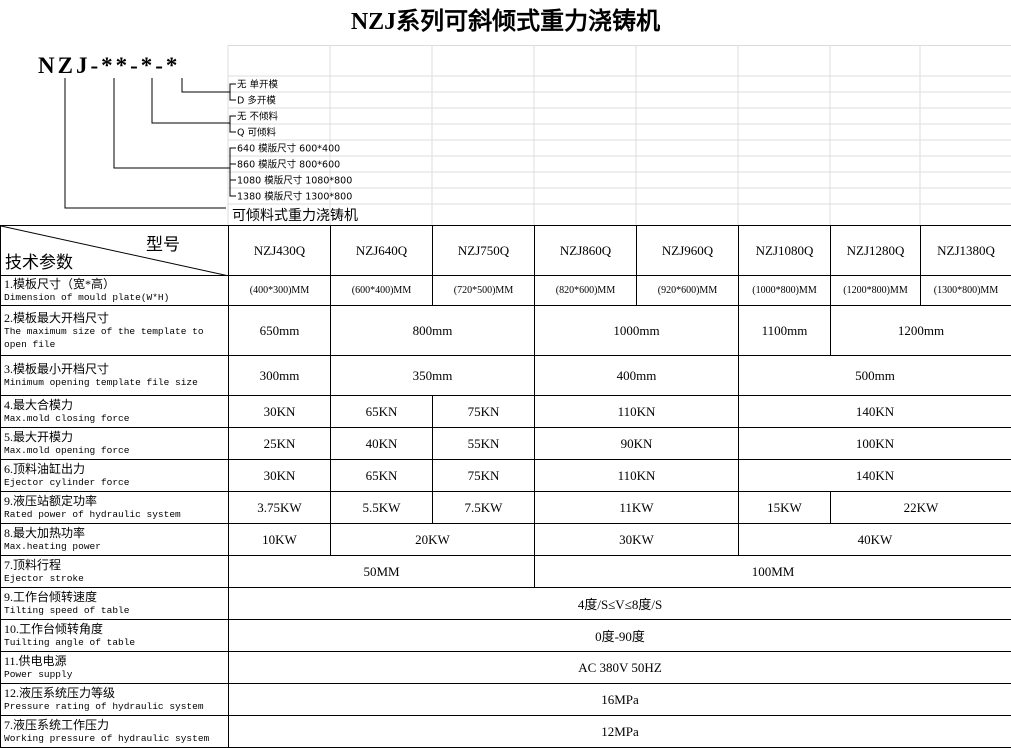 The width and height of the screenshot is (1011, 748). Describe the element at coordinates (637, 444) in the screenshot. I see `spec-value: 90KN` at that location.